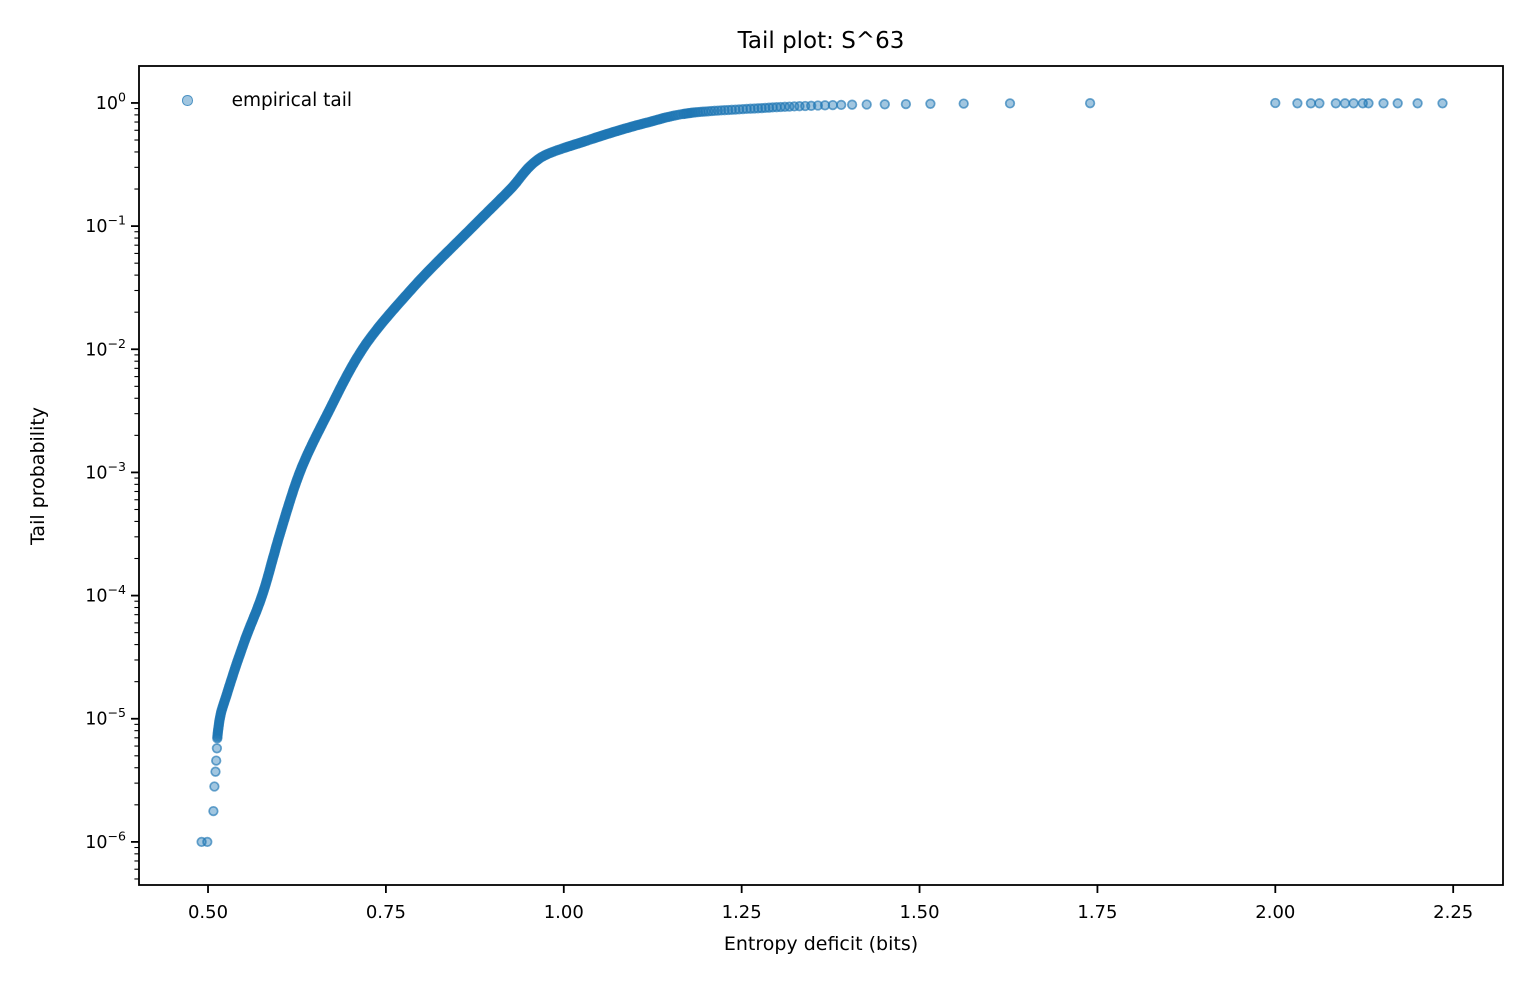 This screenshot has height=990, width=1530. What do you see at coordinates (105, 594) in the screenshot?
I see `svg-text: 10⁻⁴` at bounding box center [105, 594].